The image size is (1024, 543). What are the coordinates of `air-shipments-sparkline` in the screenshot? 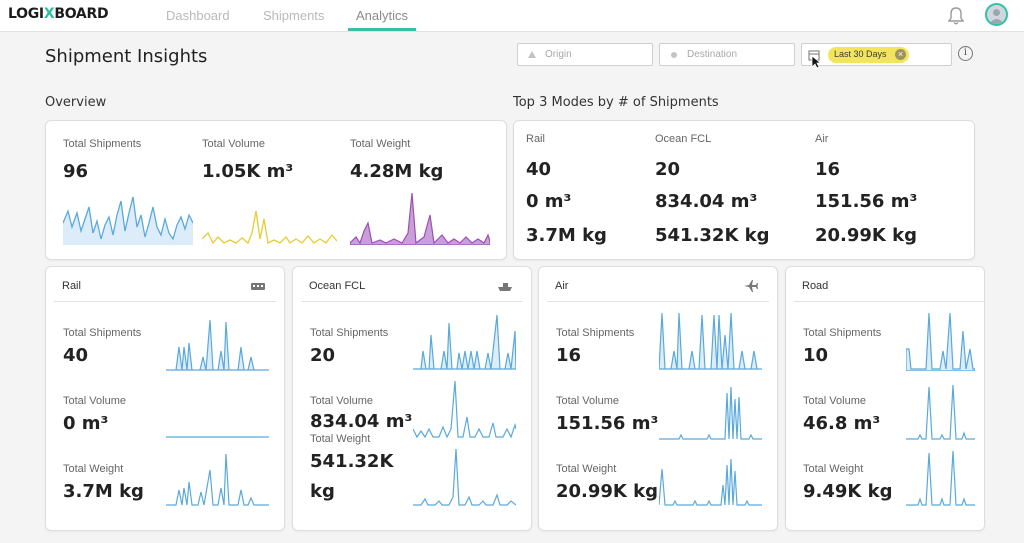 It's located at (710, 341).